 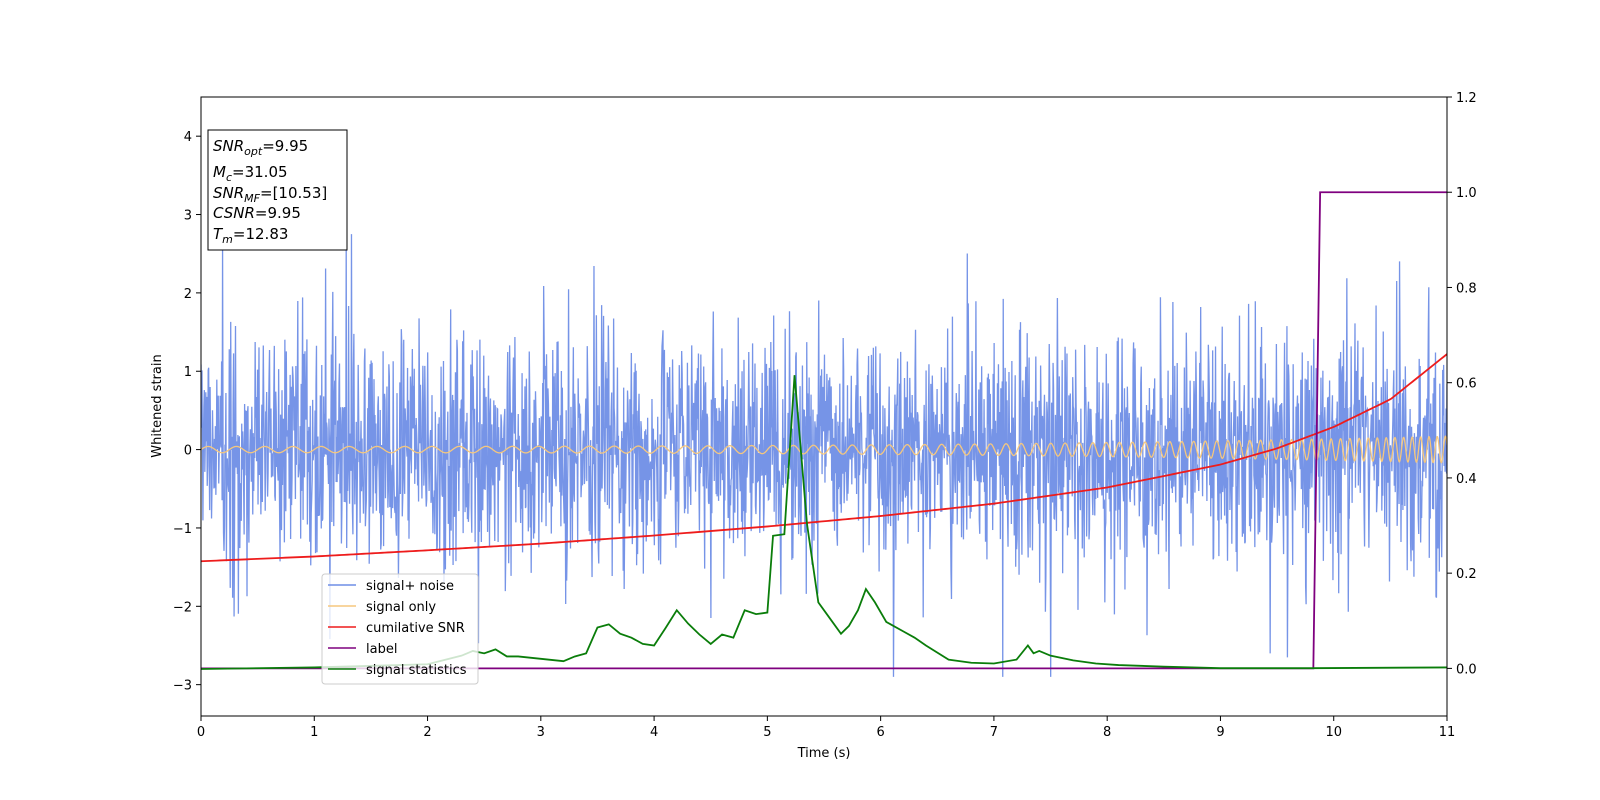 What do you see at coordinates (229, 177) in the screenshot?
I see `info-mc-sub: c` at bounding box center [229, 177].